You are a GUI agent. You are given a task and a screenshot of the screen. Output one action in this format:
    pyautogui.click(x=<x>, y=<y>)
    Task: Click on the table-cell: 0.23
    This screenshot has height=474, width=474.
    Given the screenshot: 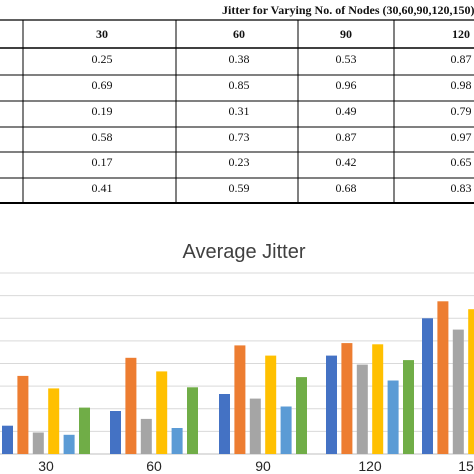 What is the action you would take?
    pyautogui.click(x=239, y=162)
    